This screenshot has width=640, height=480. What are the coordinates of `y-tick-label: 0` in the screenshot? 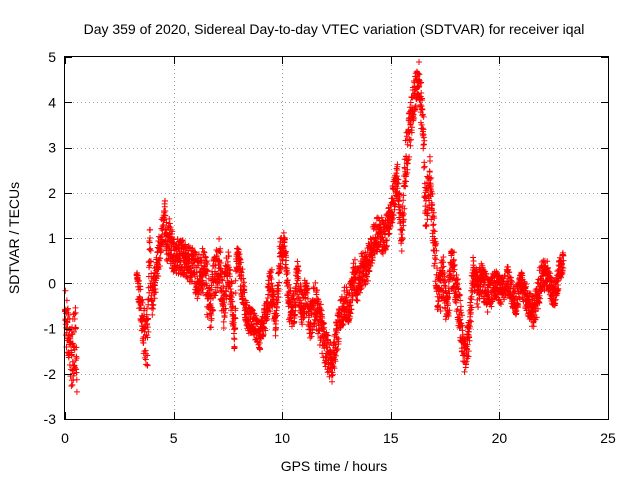 It's located at (52, 283).